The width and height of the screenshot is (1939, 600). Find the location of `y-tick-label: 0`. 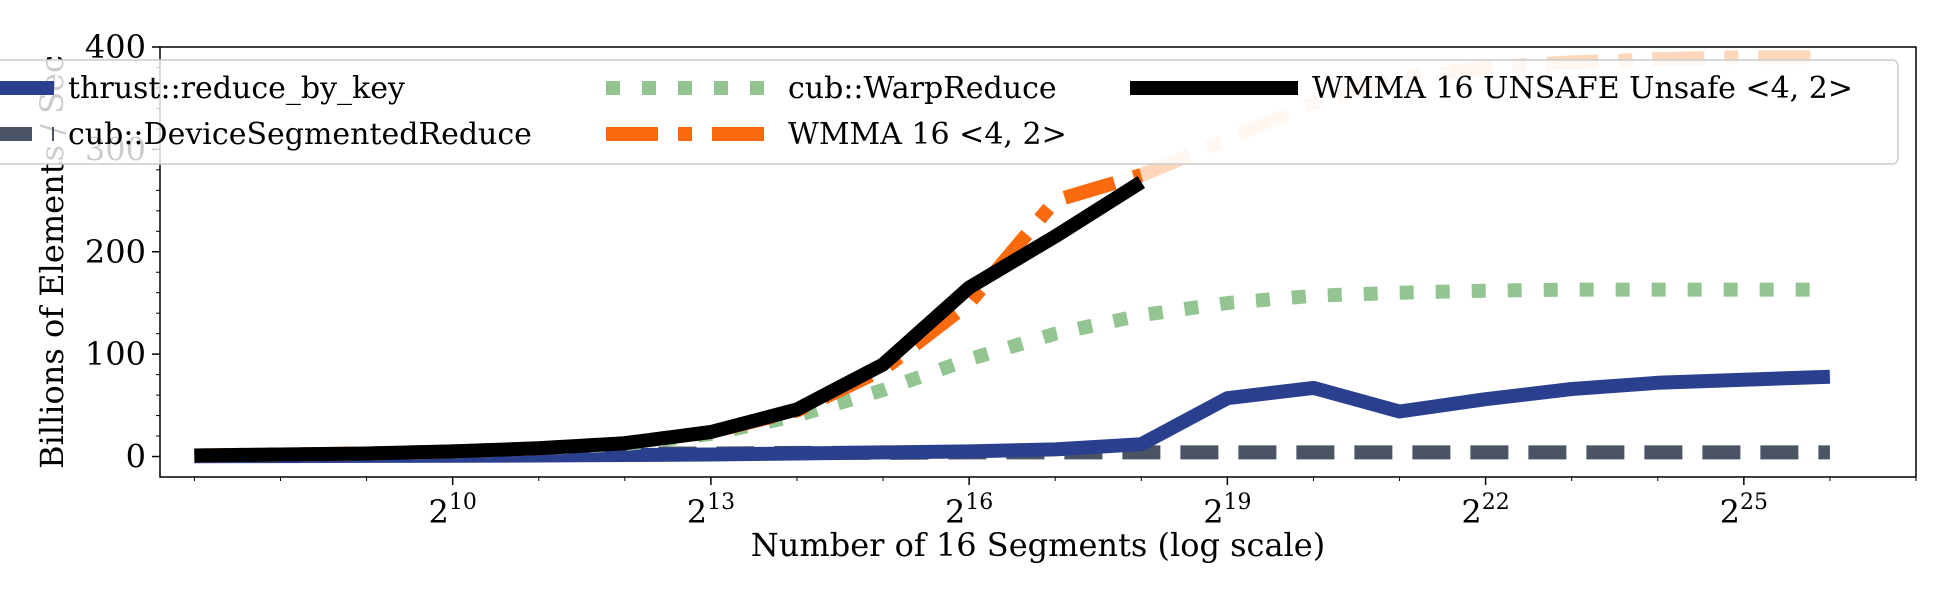

y-tick-label: 0 is located at coordinates (136, 457).